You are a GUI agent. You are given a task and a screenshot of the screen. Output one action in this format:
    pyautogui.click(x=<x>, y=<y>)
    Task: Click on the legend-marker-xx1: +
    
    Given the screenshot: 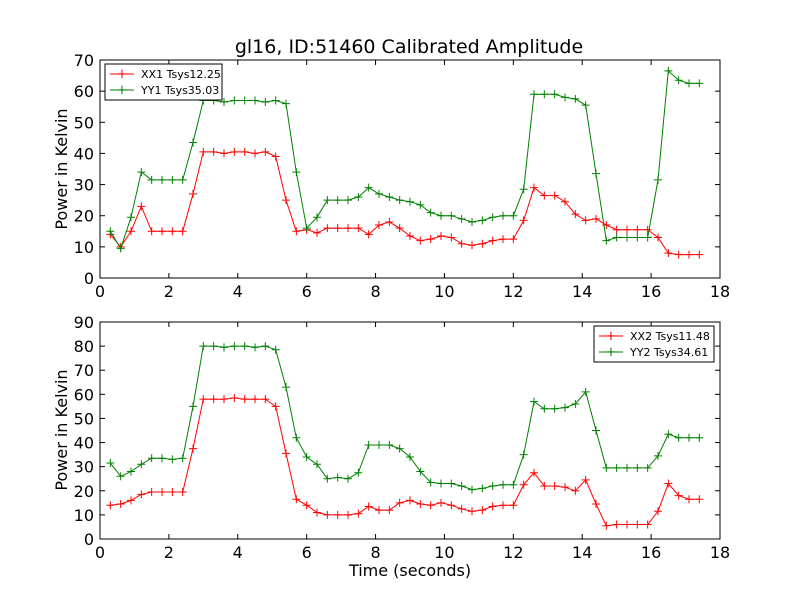 What is the action you would take?
    pyautogui.click(x=122, y=74)
    